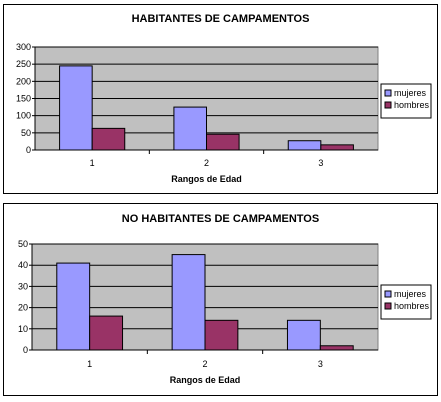  I want to click on y-tick-label: 20, so click(23, 308).